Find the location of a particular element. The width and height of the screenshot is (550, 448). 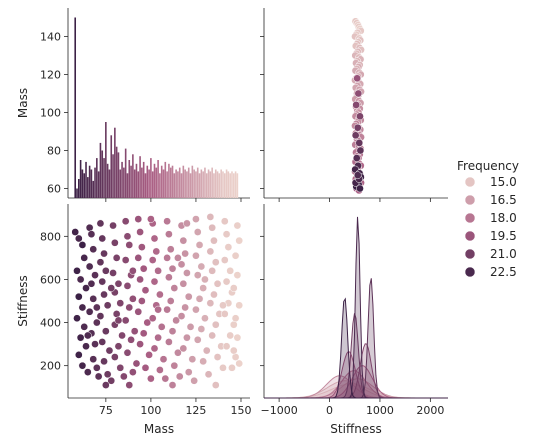

xlabel-mass: Mass is located at coordinates (159, 429).